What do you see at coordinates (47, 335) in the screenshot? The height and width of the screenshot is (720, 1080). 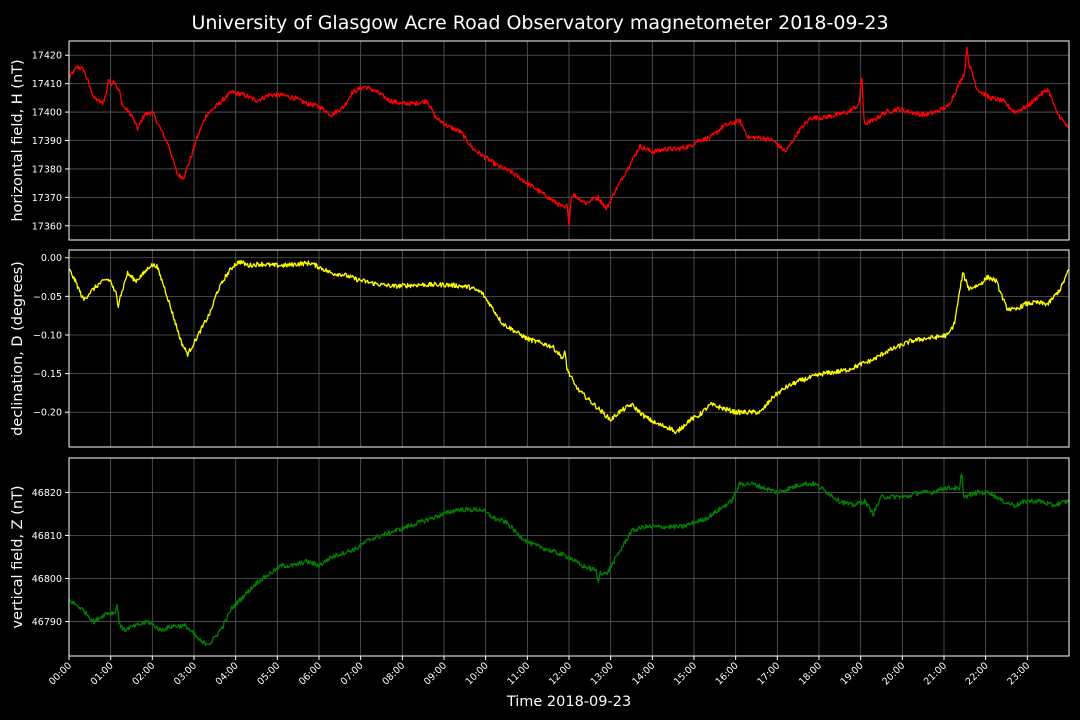 I see `y-tick-label: −0.10` at bounding box center [47, 335].